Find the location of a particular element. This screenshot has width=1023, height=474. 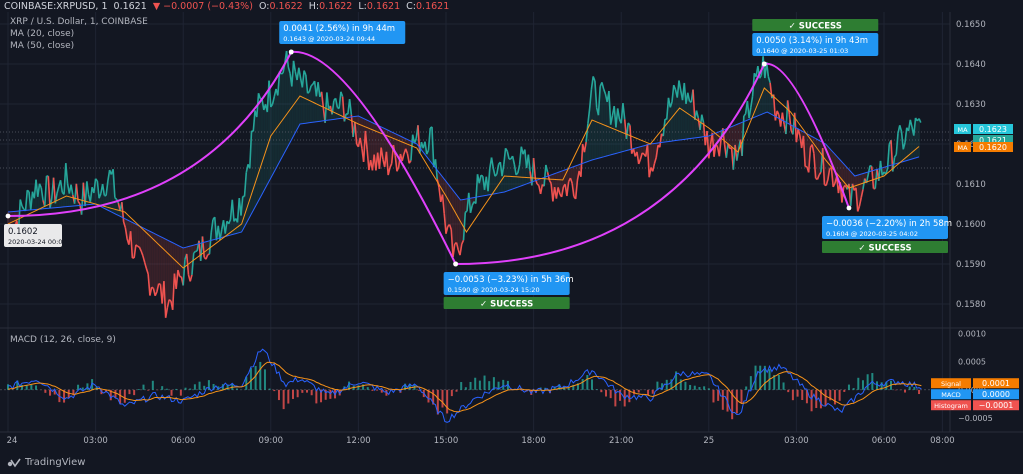

macd-badge-value: 0.0001 is located at coordinates (996, 383).